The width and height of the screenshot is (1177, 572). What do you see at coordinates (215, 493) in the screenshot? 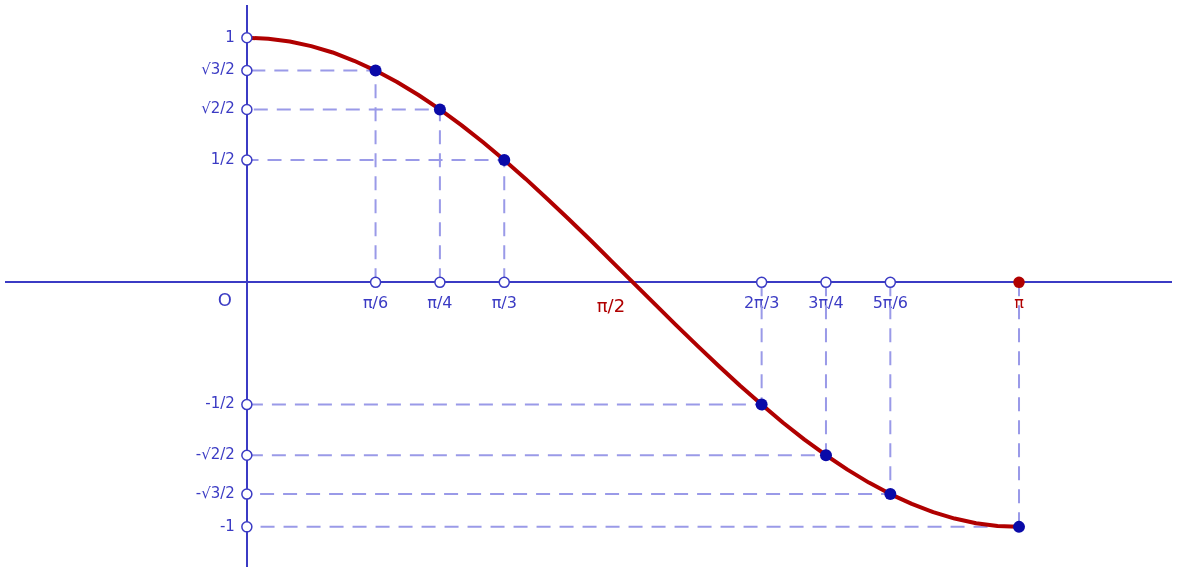
I see `y-tick-label: -√3/2` at bounding box center [215, 493].